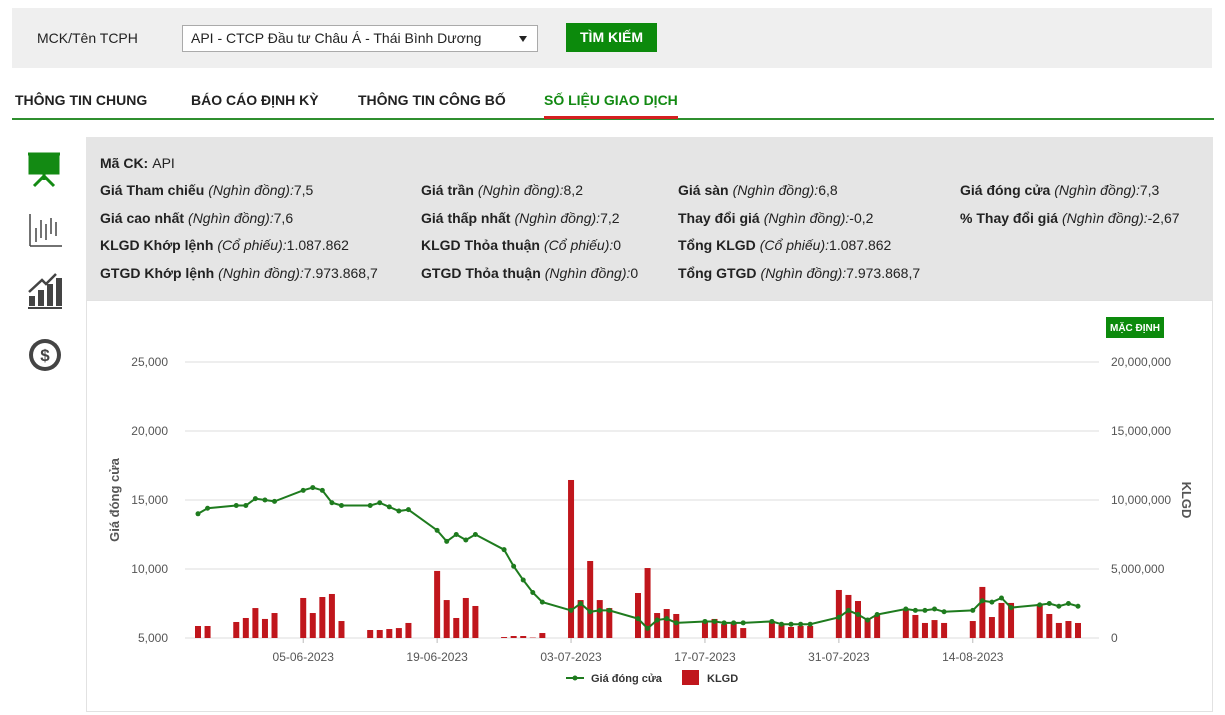  What do you see at coordinates (611, 37) in the screenshot?
I see `search-button: TÌM KIẾM` at bounding box center [611, 37].